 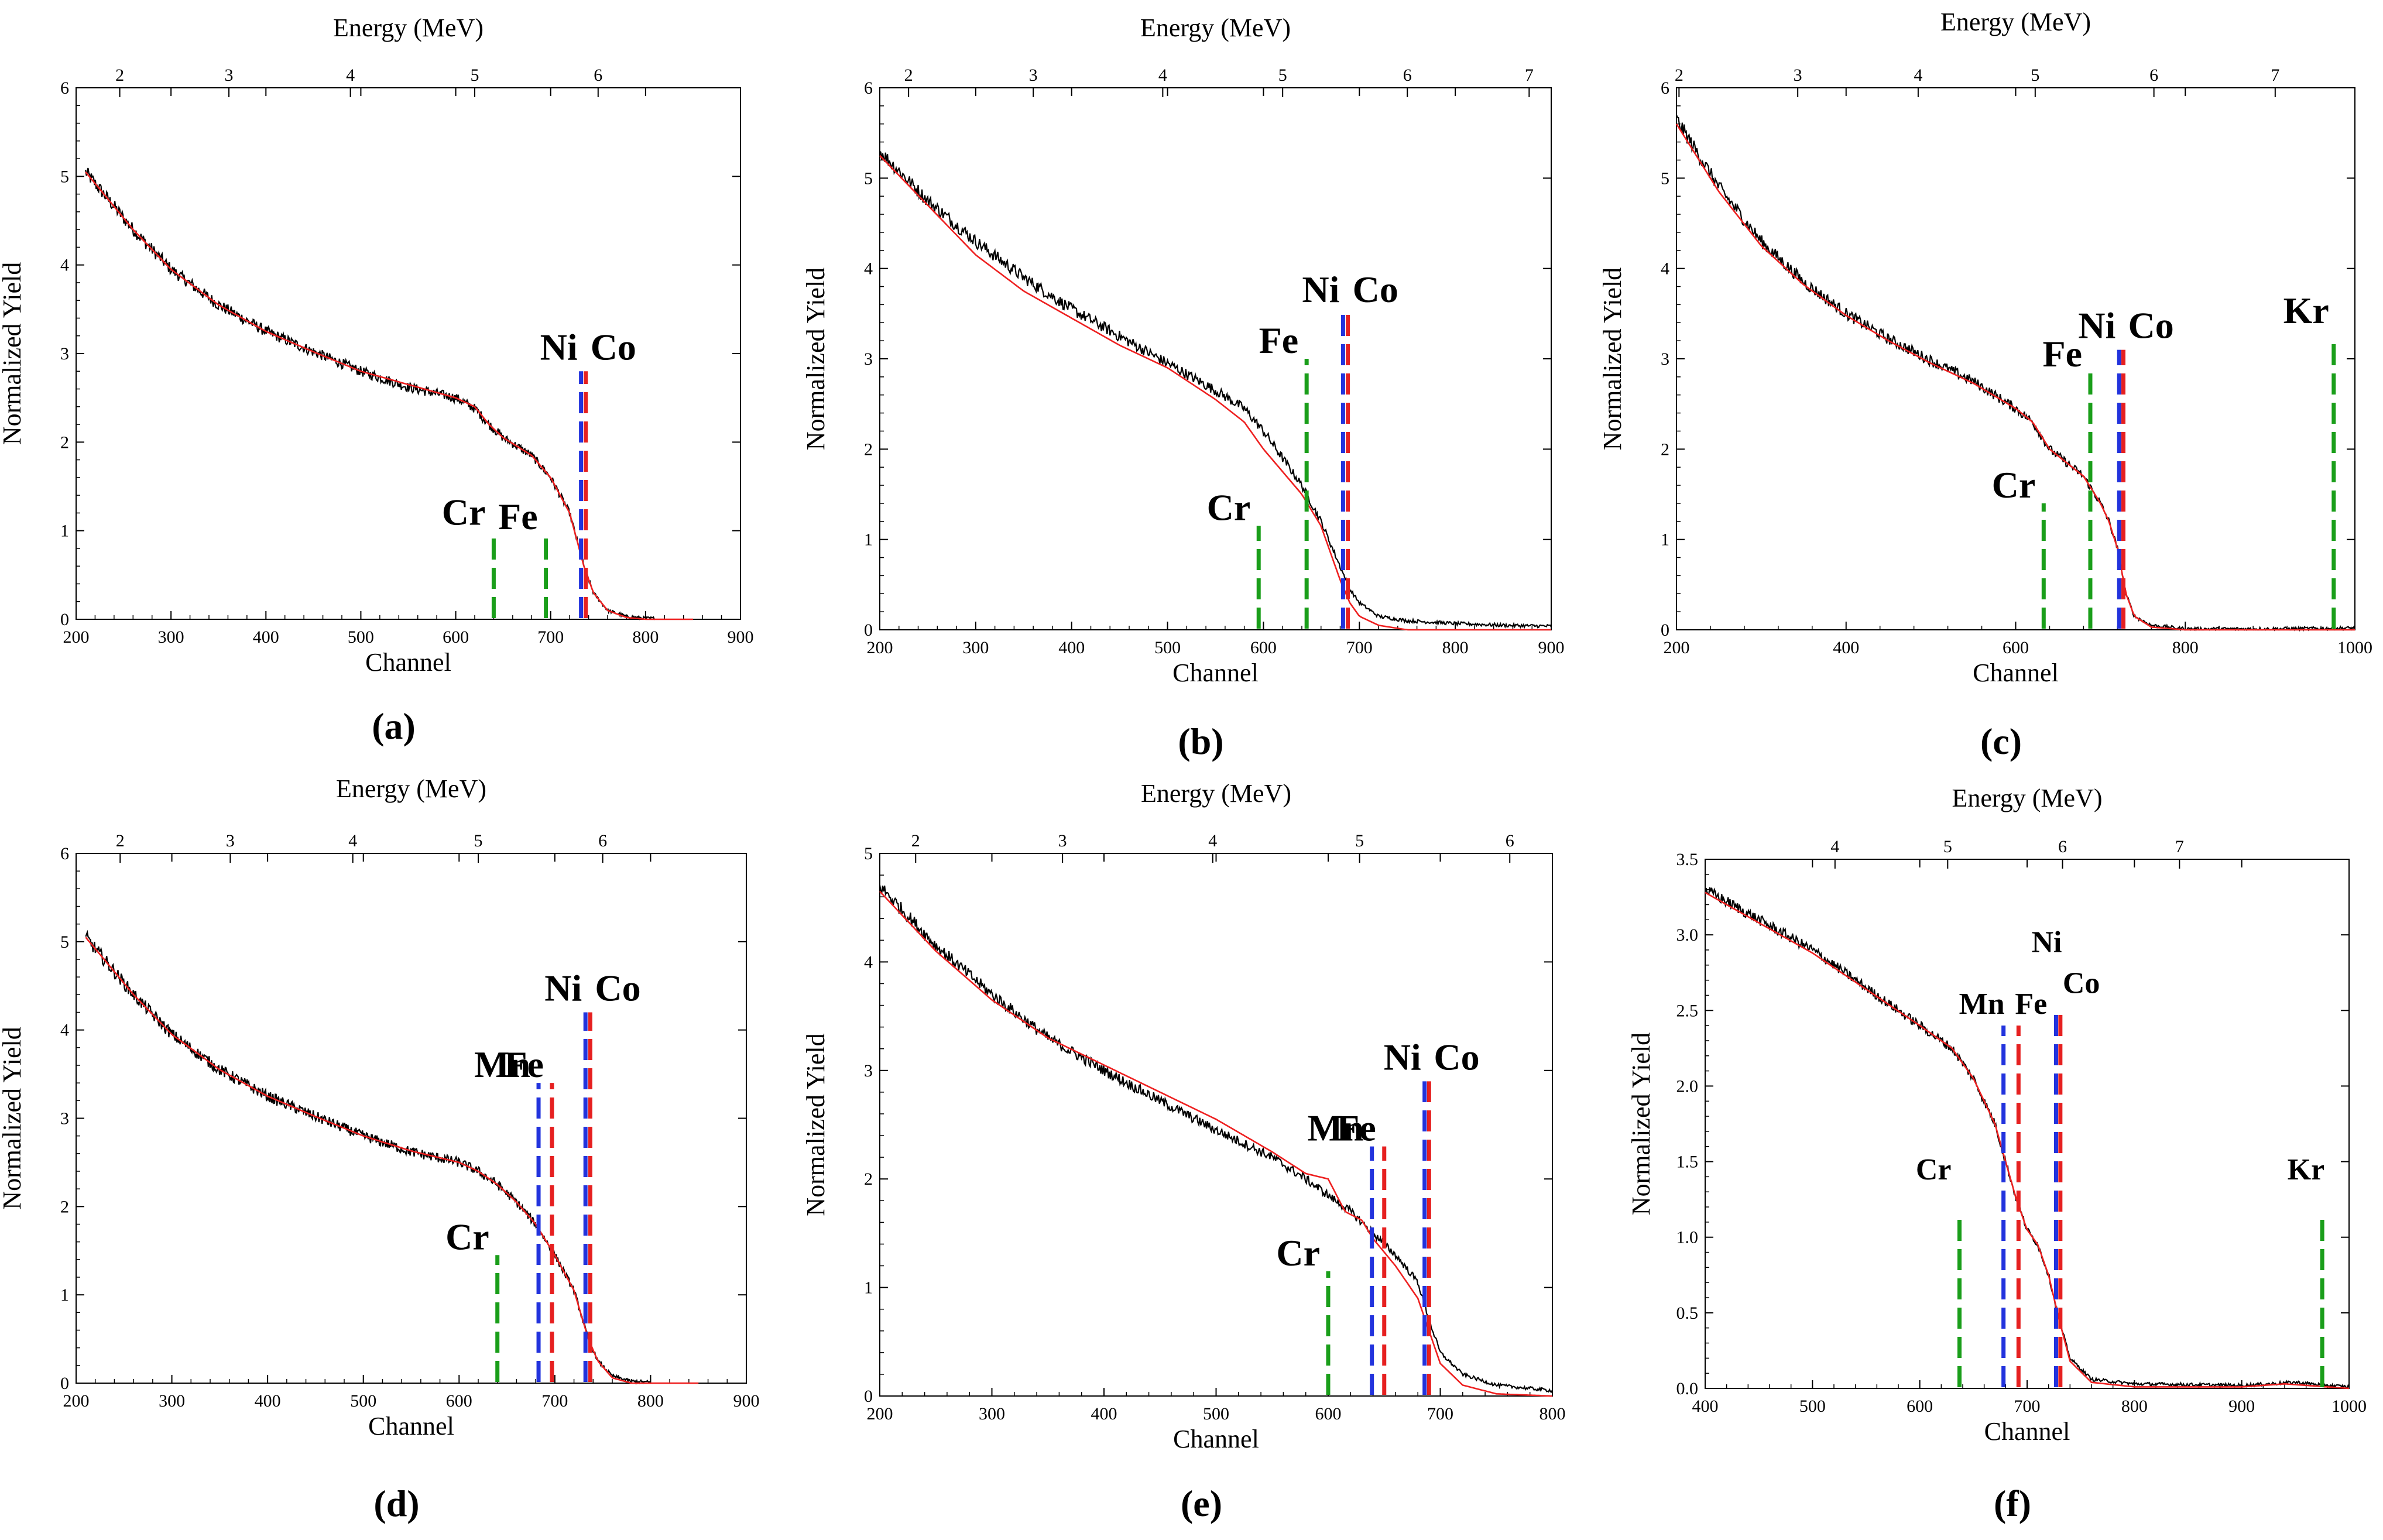 What do you see at coordinates (1687, 1086) in the screenshot?
I see `y-tick-label: 2.0` at bounding box center [1687, 1086].